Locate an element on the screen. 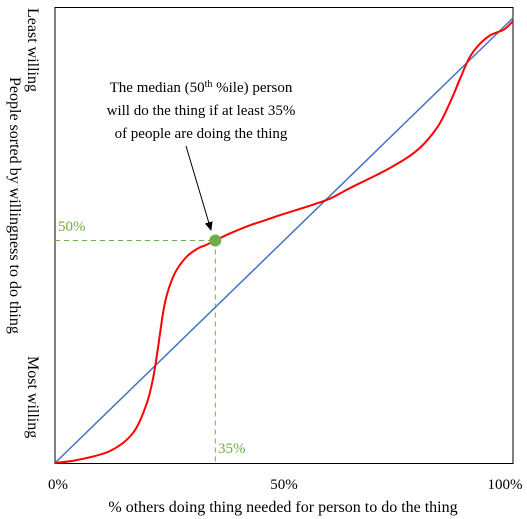 The image size is (527, 519). x-tick-label-50: 50% is located at coordinates (284, 485).